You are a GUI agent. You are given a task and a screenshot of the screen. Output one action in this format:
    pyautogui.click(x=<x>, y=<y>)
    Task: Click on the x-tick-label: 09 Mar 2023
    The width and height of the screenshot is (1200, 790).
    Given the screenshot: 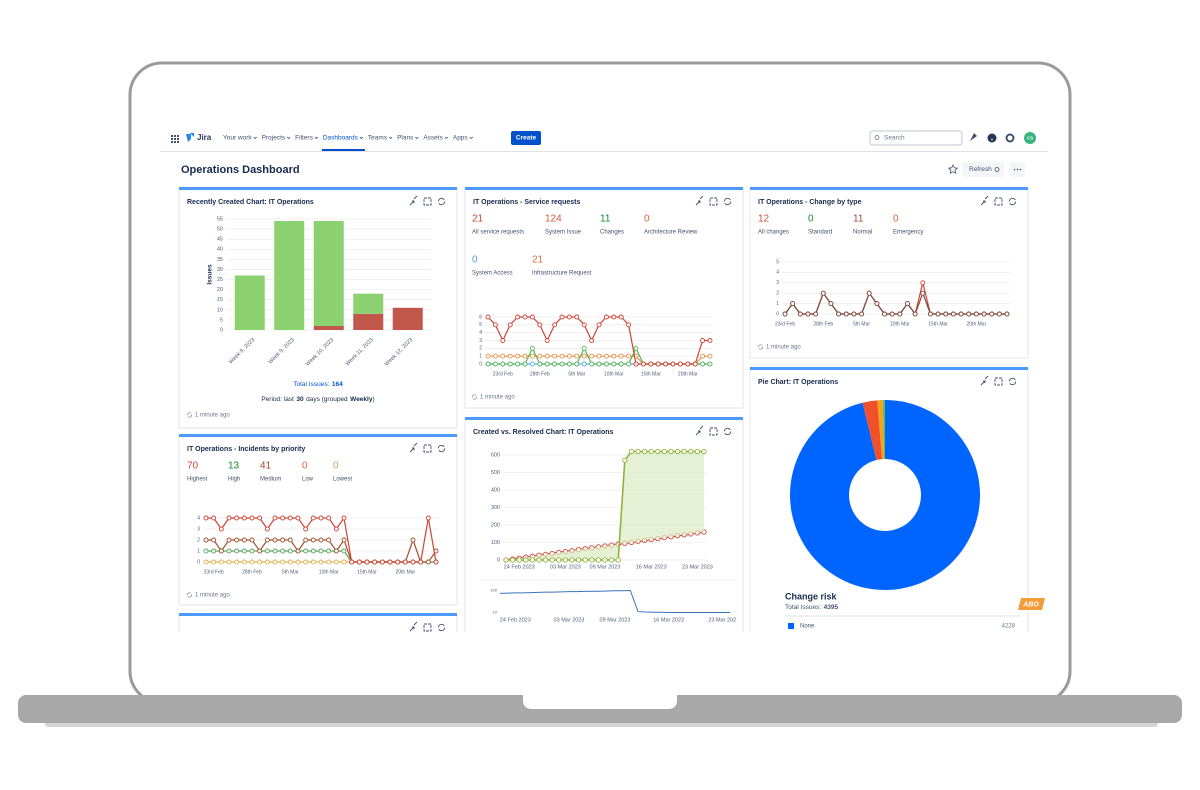 What is the action you would take?
    pyautogui.click(x=605, y=567)
    